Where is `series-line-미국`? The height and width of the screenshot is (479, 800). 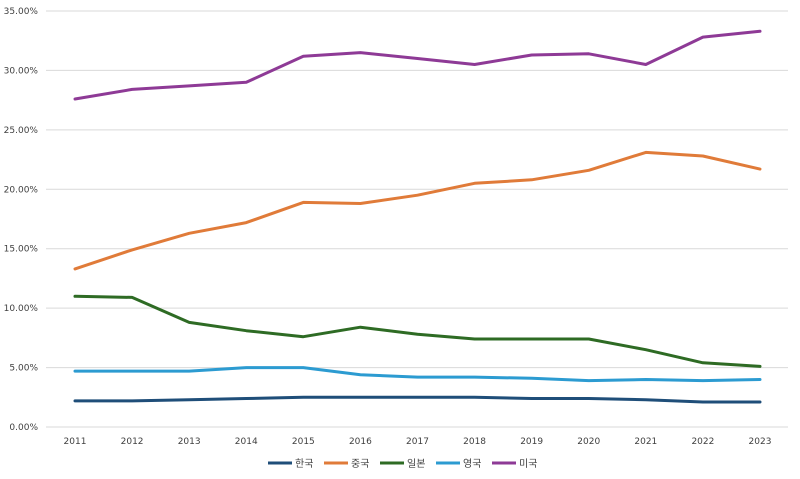 series-line-미국 is located at coordinates (417, 65).